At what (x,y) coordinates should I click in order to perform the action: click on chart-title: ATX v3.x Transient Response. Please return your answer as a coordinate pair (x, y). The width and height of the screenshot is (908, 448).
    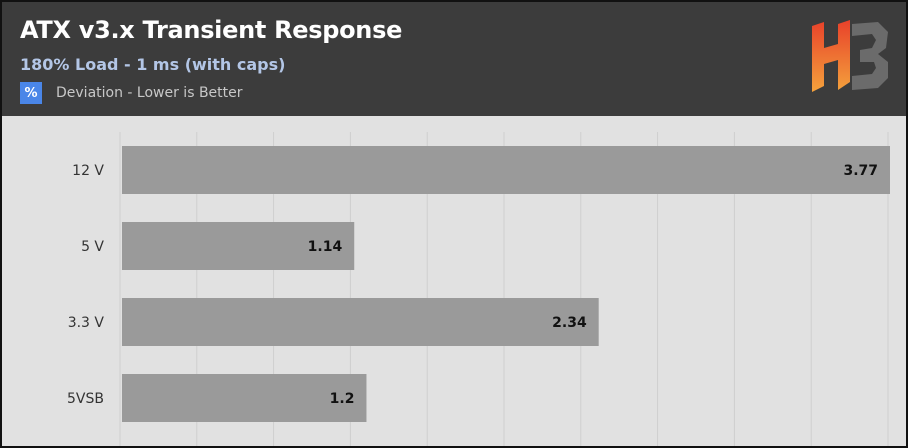
    Looking at the image, I should click on (211, 30).